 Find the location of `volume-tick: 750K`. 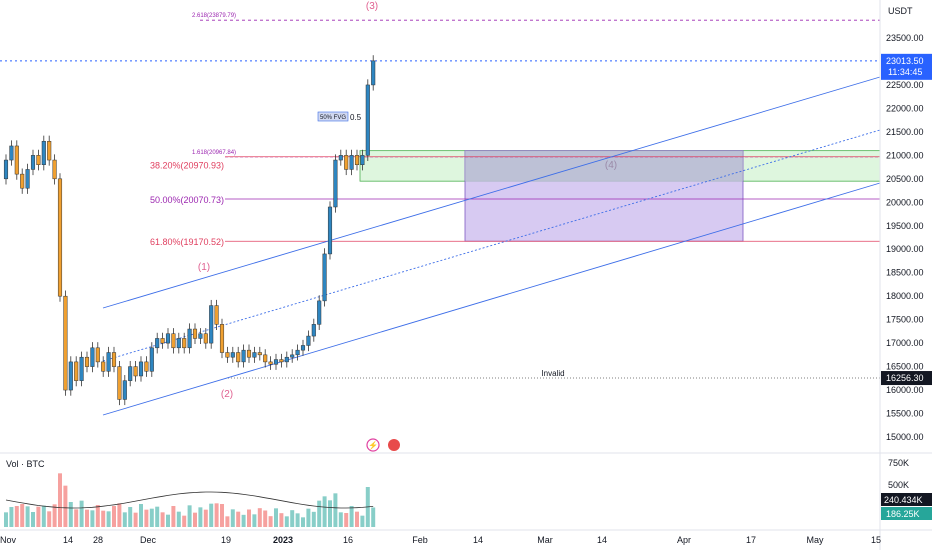

volume-tick: 750K is located at coordinates (898, 463).